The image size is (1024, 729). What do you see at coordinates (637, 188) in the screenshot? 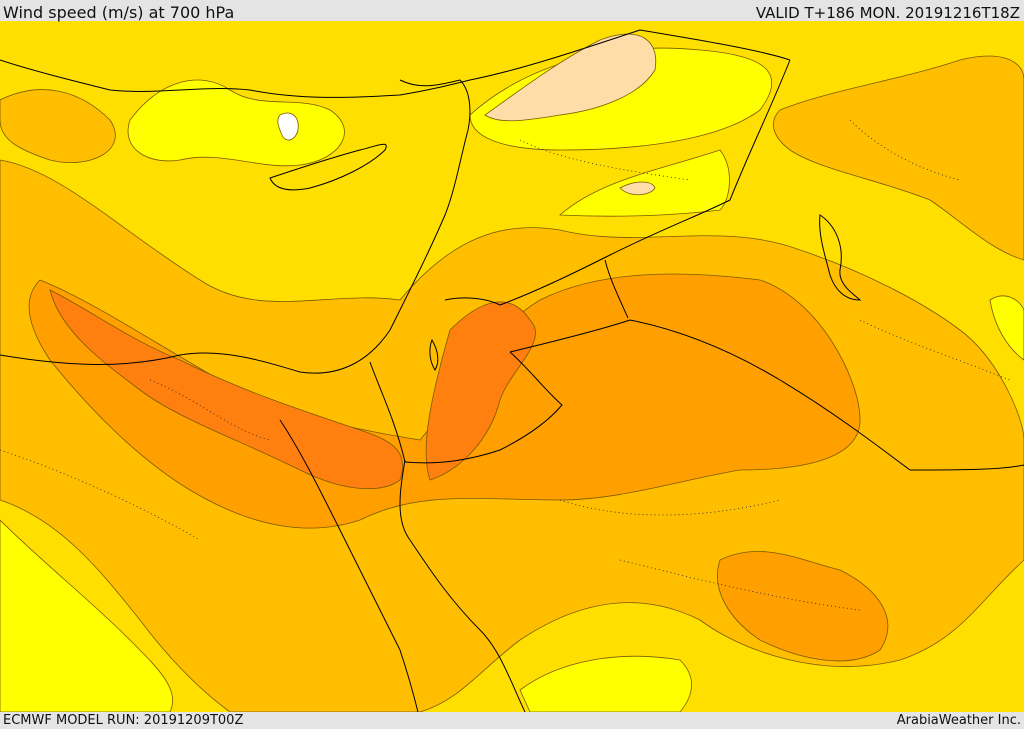
I see `field-strong-patch-small` at bounding box center [637, 188].